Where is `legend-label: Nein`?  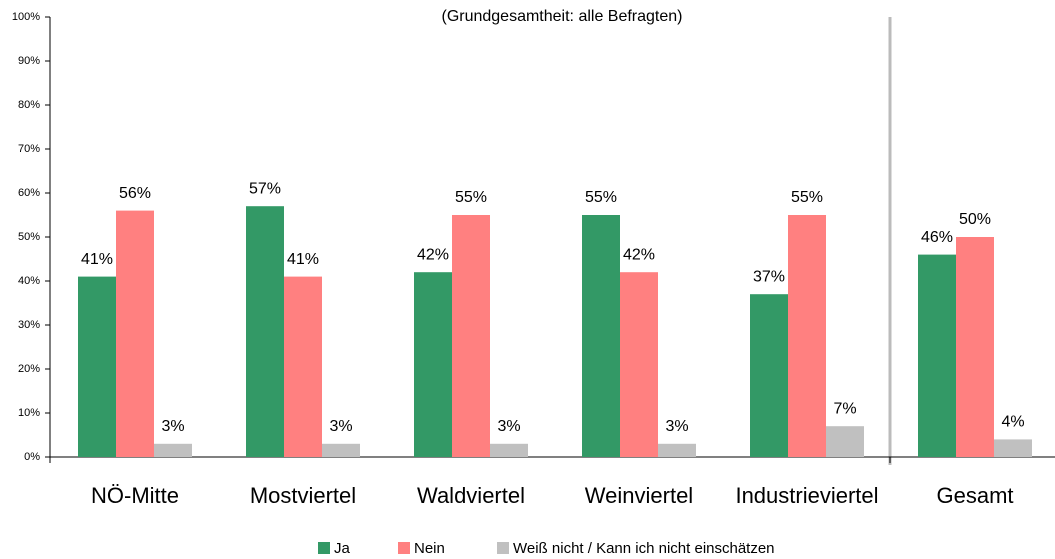
legend-label: Nein is located at coordinates (429, 548).